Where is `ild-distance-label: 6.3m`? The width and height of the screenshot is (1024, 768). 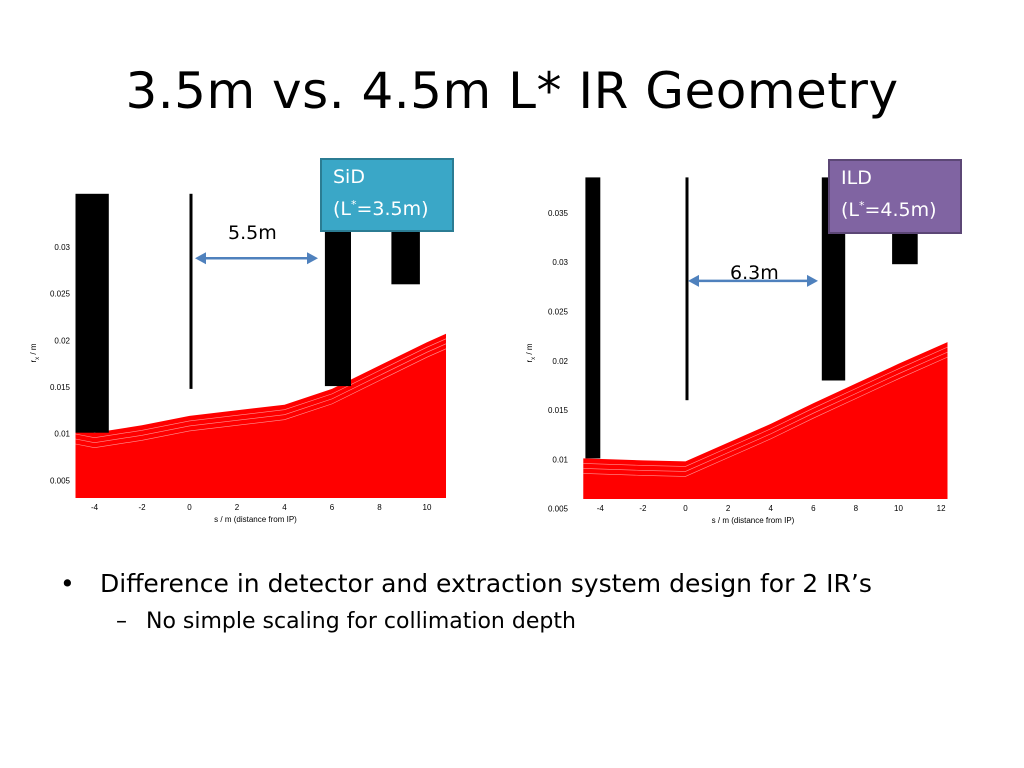
ild-distance-label: 6.3m is located at coordinates (754, 273).